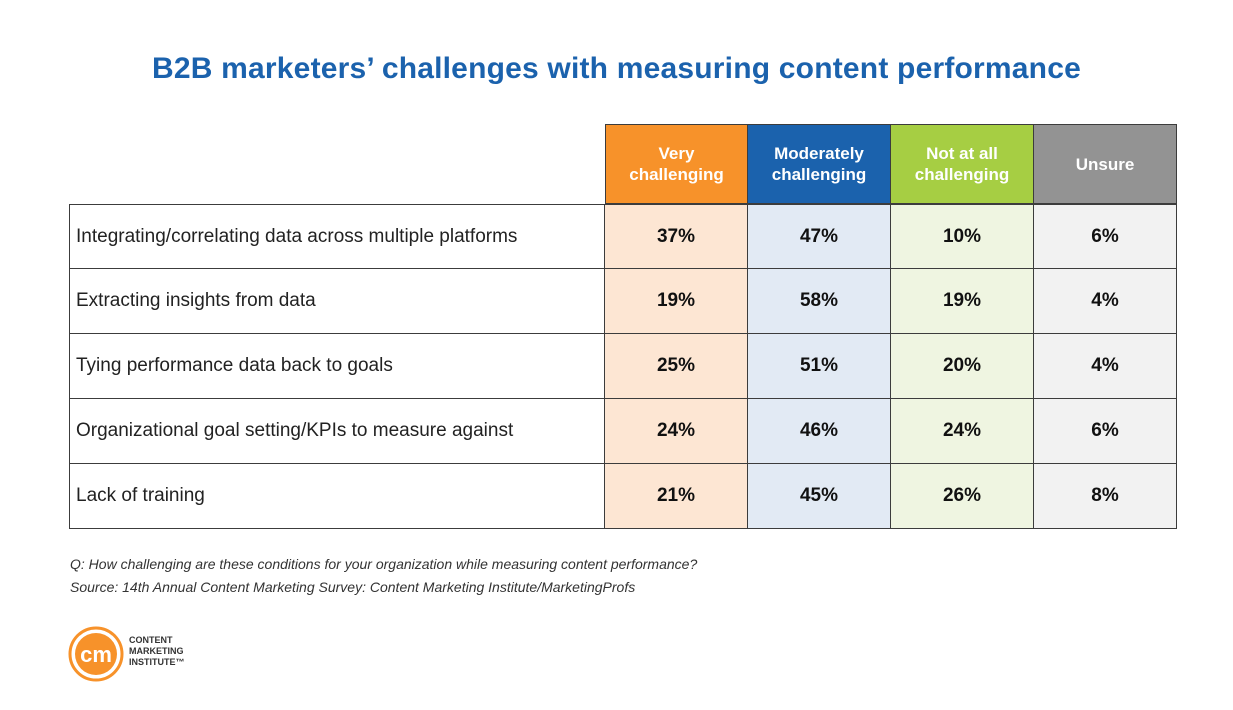 The image size is (1233, 710). I want to click on table-corner, so click(337, 164).